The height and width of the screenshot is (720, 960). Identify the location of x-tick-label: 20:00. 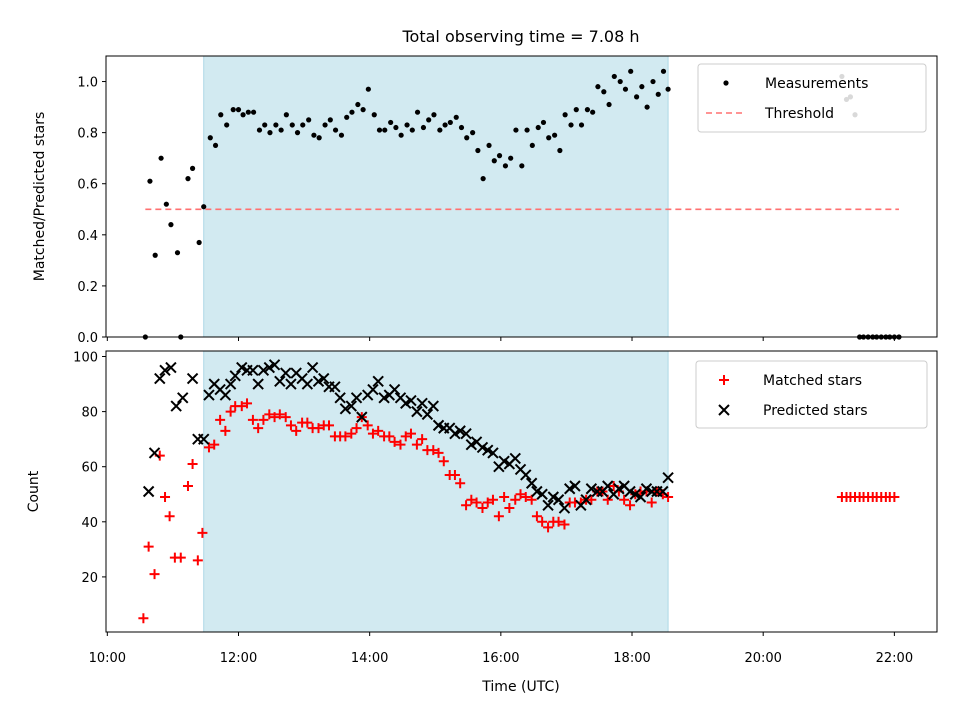
(762, 658).